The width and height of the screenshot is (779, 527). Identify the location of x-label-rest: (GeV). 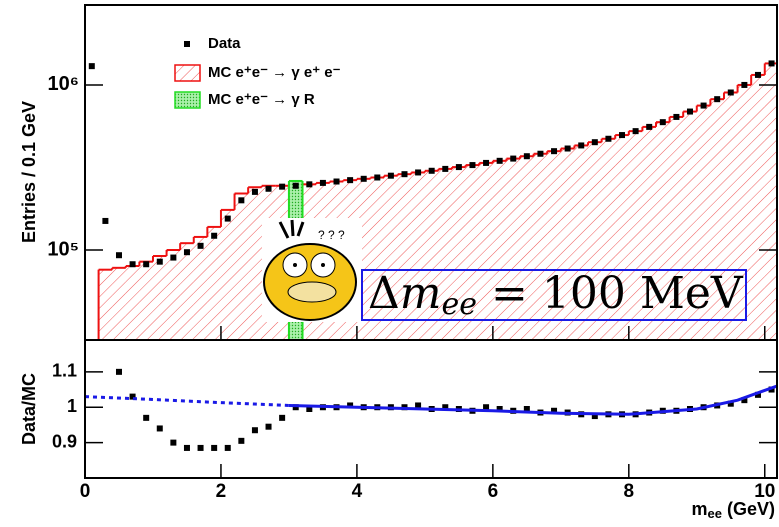
(748, 509).